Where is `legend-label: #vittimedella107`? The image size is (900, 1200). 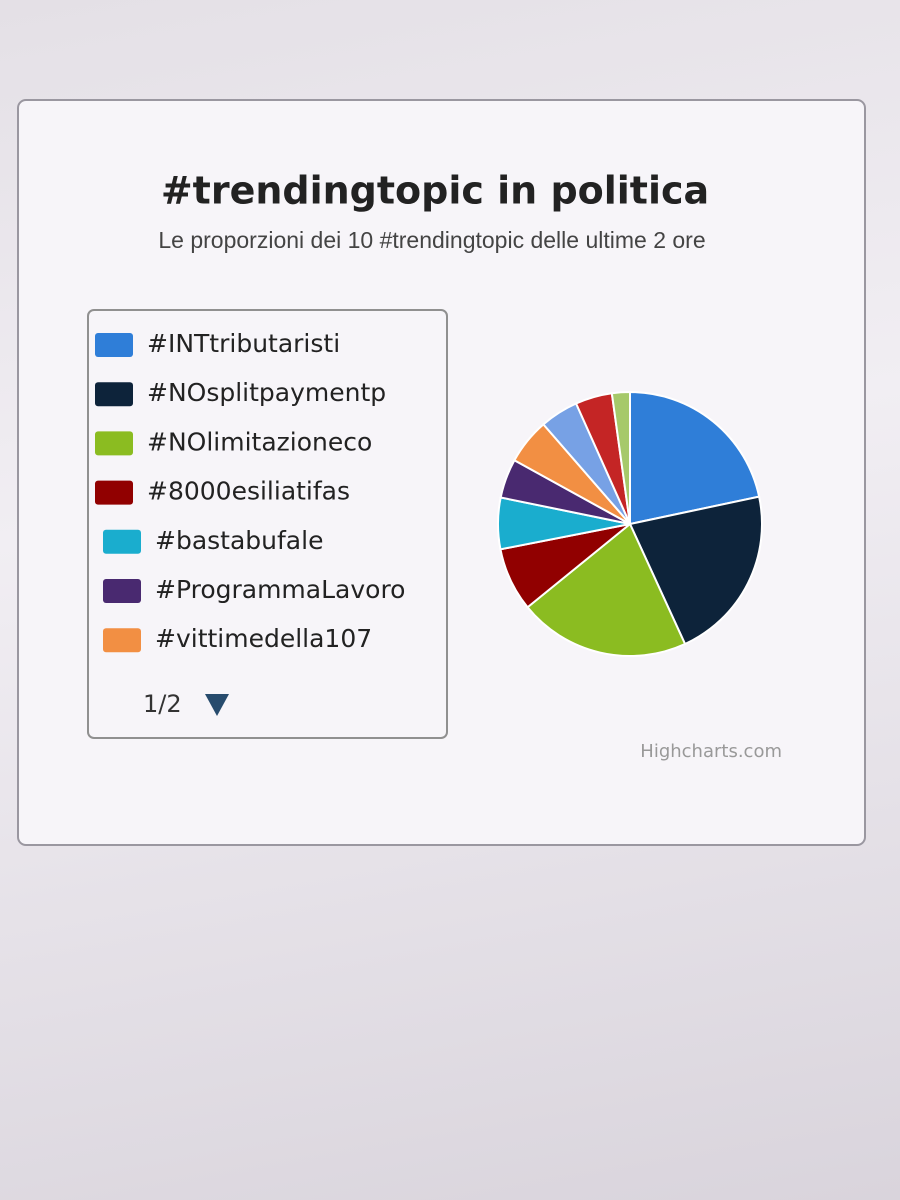 legend-label: #vittimedella107 is located at coordinates (263, 638).